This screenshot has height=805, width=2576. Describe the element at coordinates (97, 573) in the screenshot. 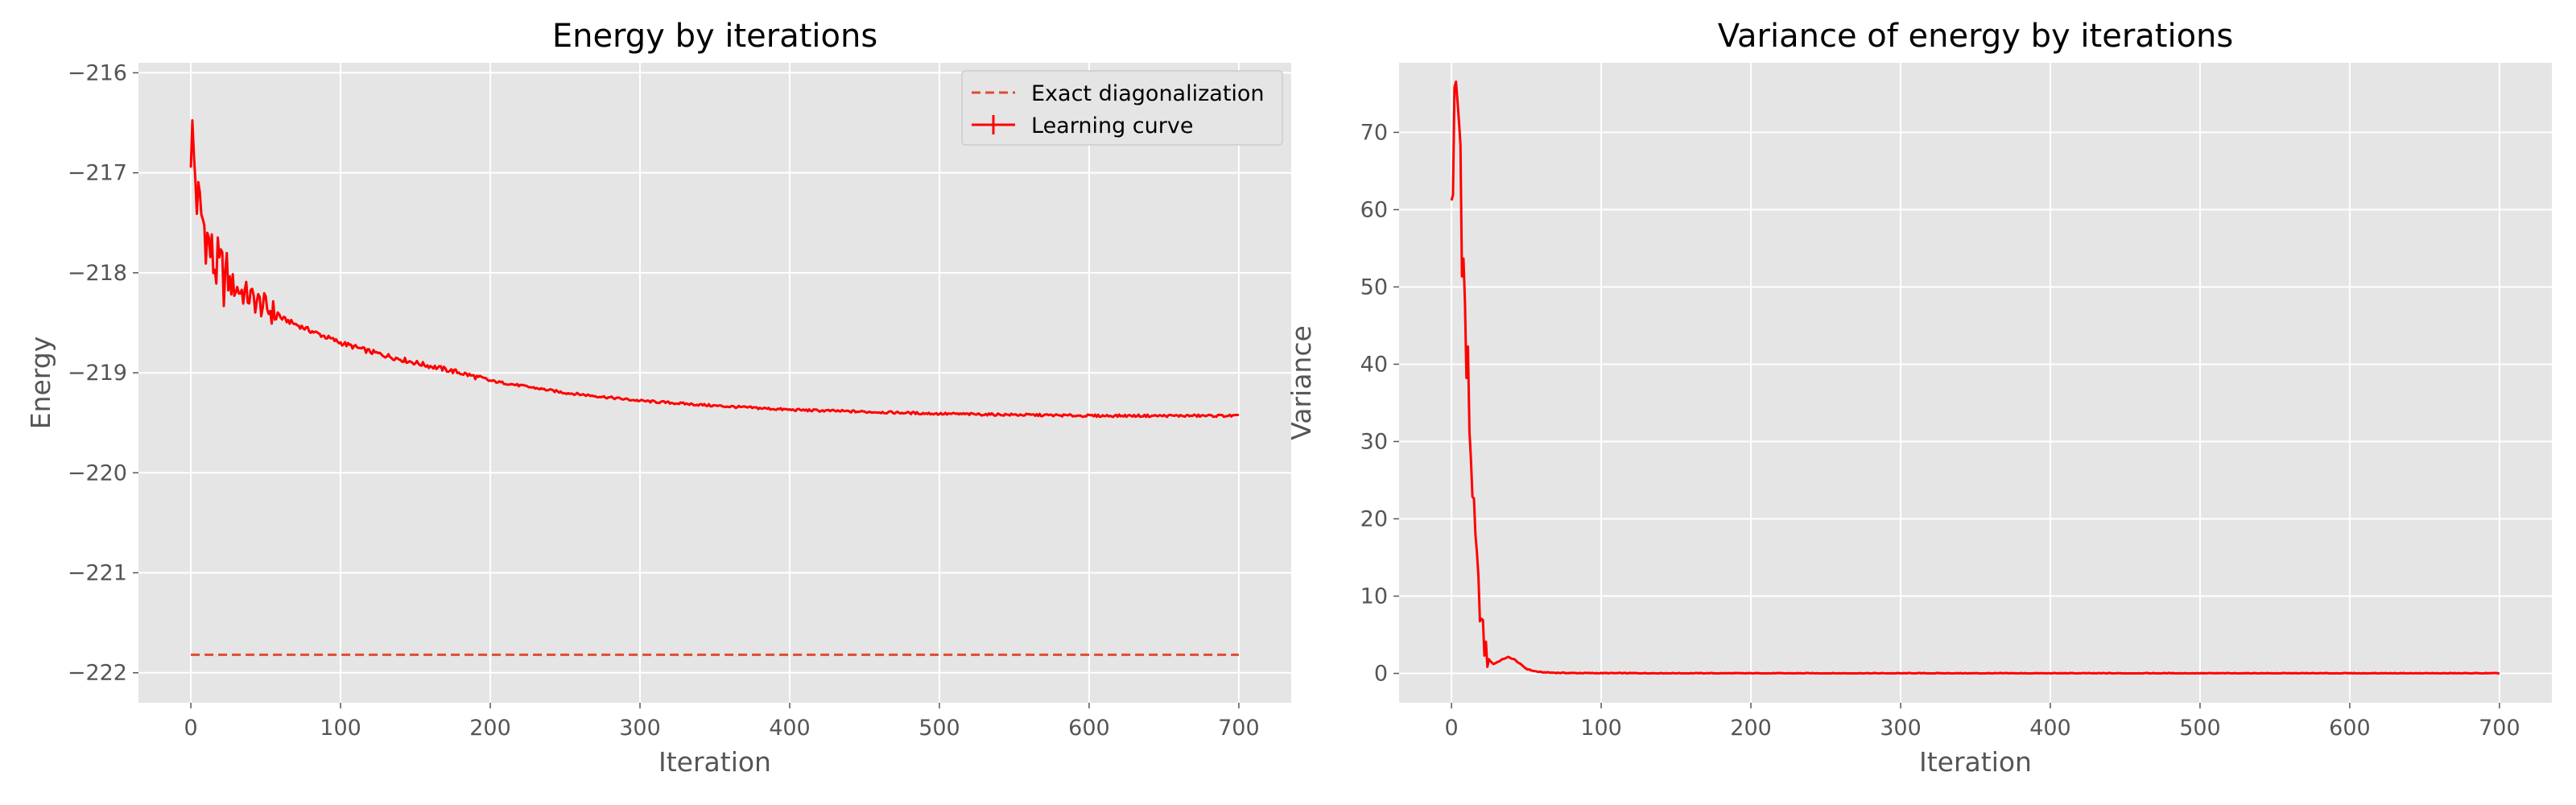

I see `y-tick-label: −221` at that location.